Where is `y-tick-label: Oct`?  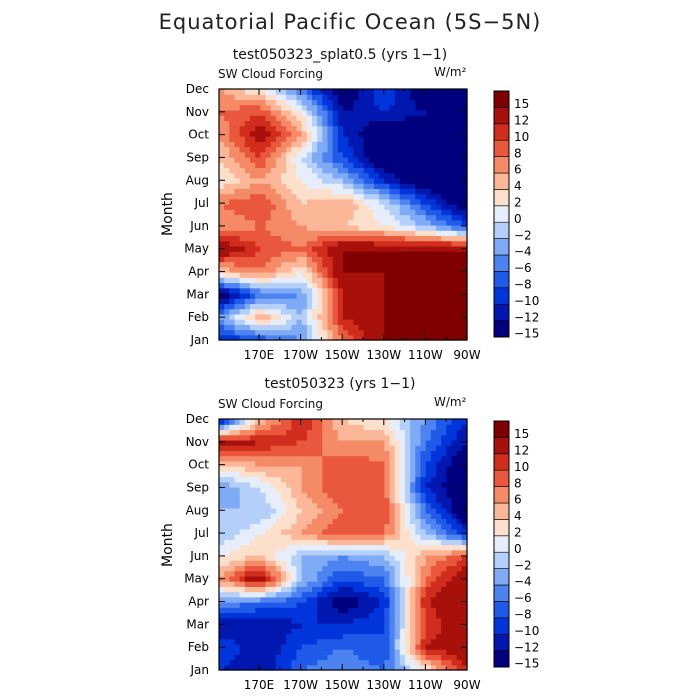
y-tick-label: Oct is located at coordinates (198, 135).